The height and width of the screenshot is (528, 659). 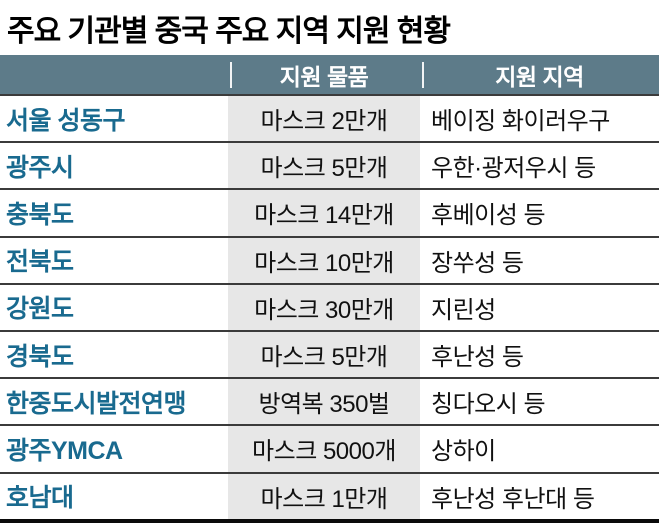 I want to click on region-cell: 후난성 등, so click(x=477, y=358).